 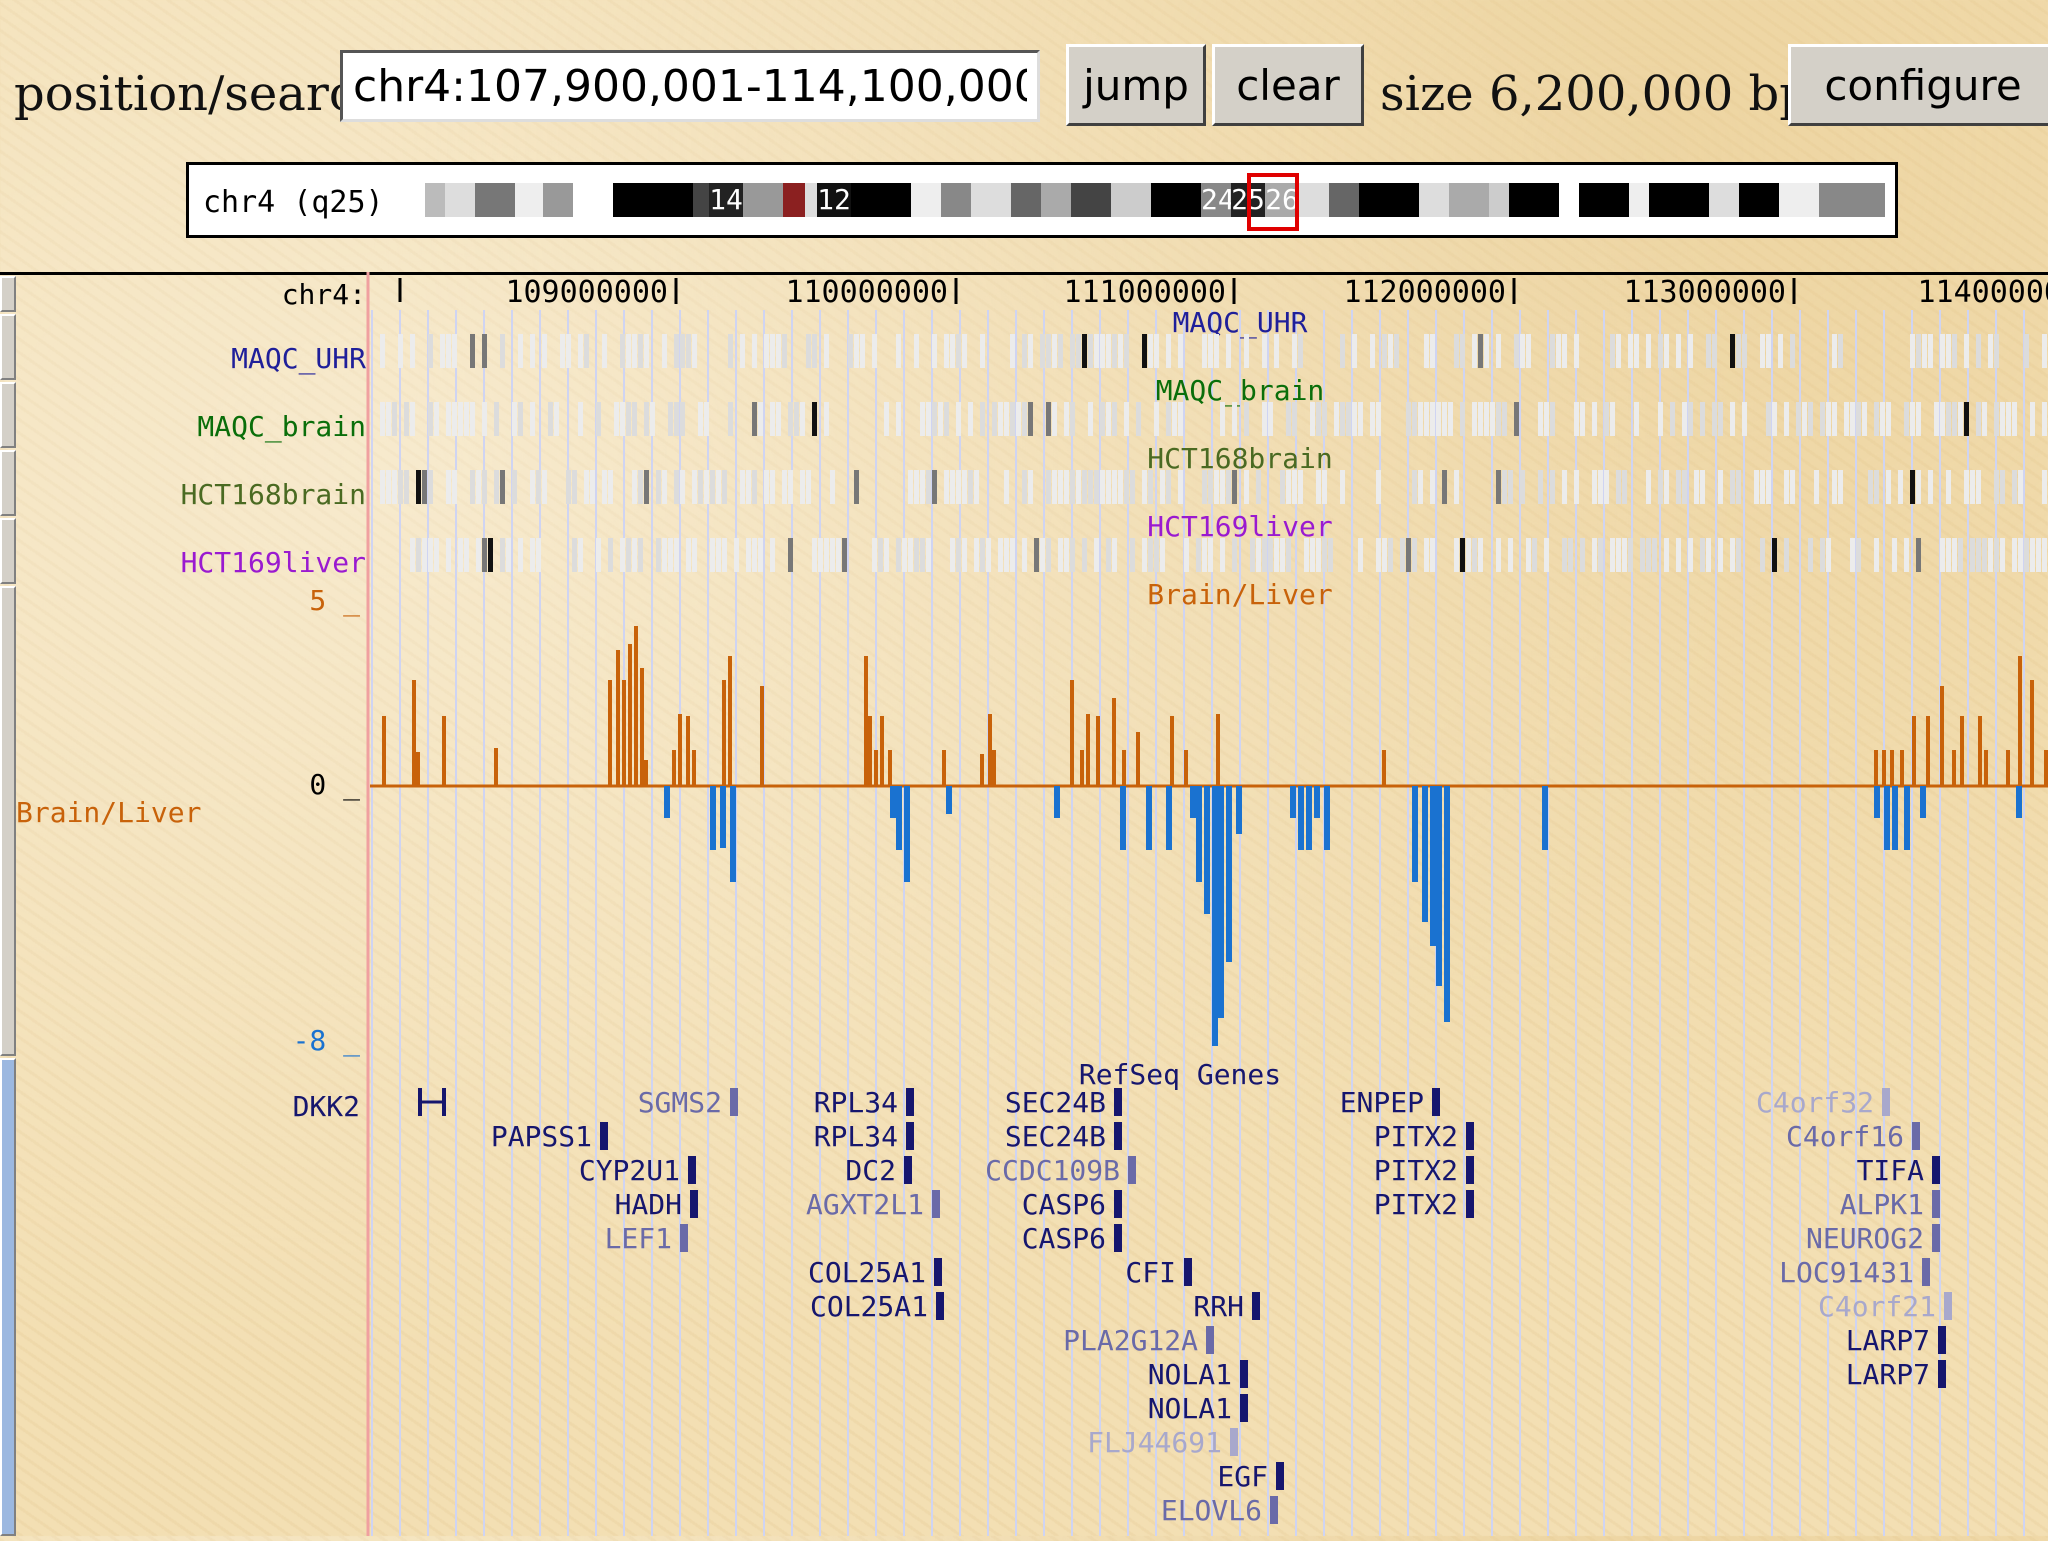 What do you see at coordinates (1154, 1442) in the screenshot?
I see `gene-label: FLJ44691` at bounding box center [1154, 1442].